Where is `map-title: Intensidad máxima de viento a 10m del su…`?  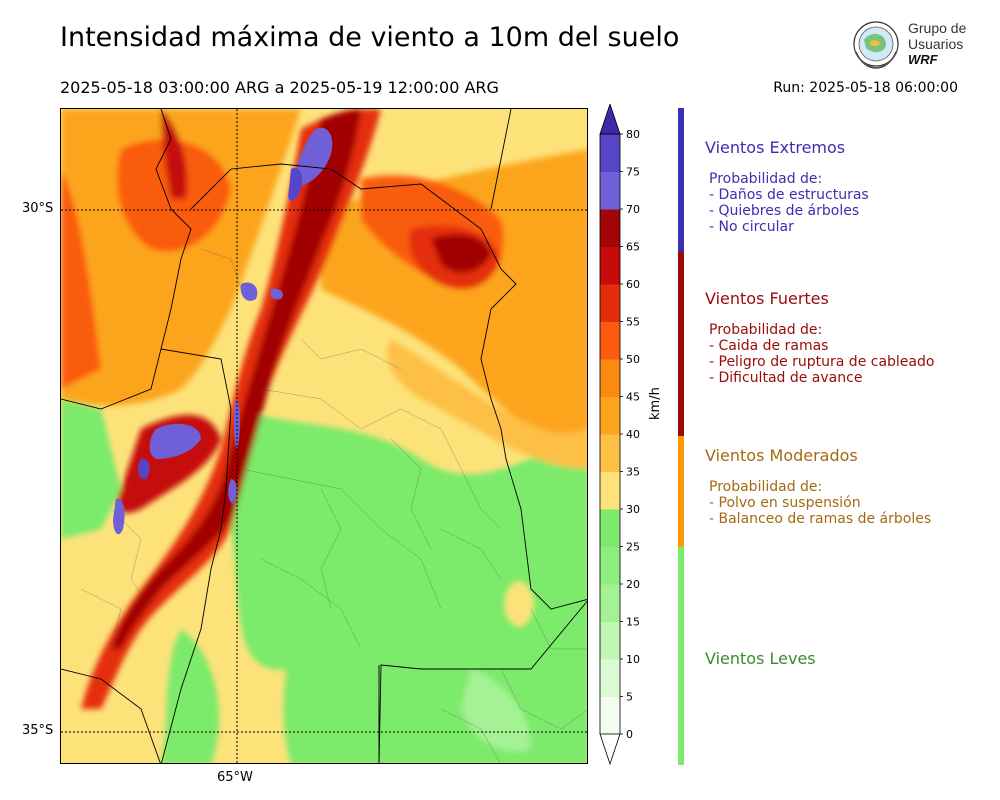 map-title: Intensidad máxima de viento a 10m del su… is located at coordinates (370, 37).